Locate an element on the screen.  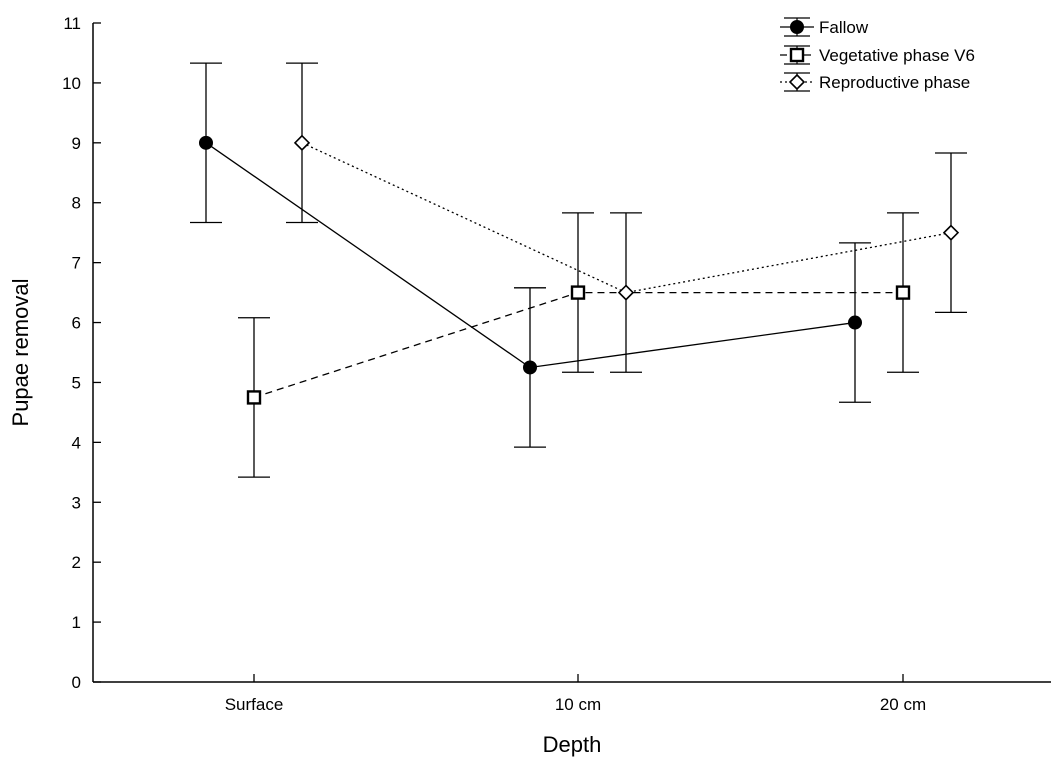
y-tick-label: 5 is located at coordinates (76, 382).